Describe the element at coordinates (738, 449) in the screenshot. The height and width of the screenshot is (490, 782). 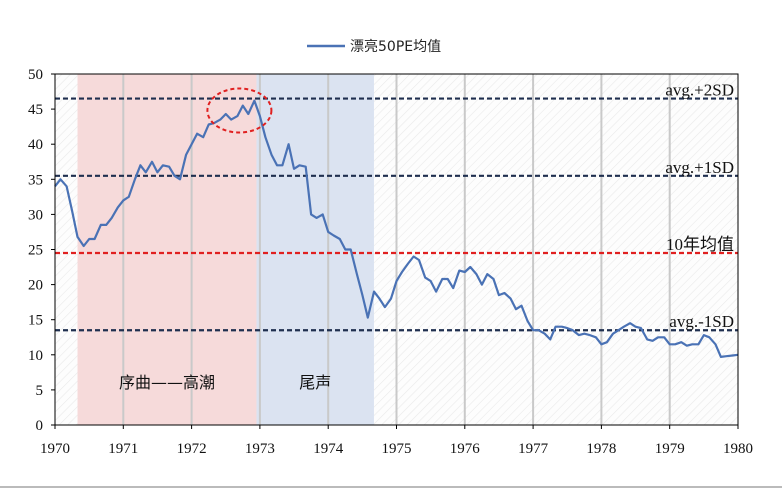
I see `x-tick-label: 1980` at that location.